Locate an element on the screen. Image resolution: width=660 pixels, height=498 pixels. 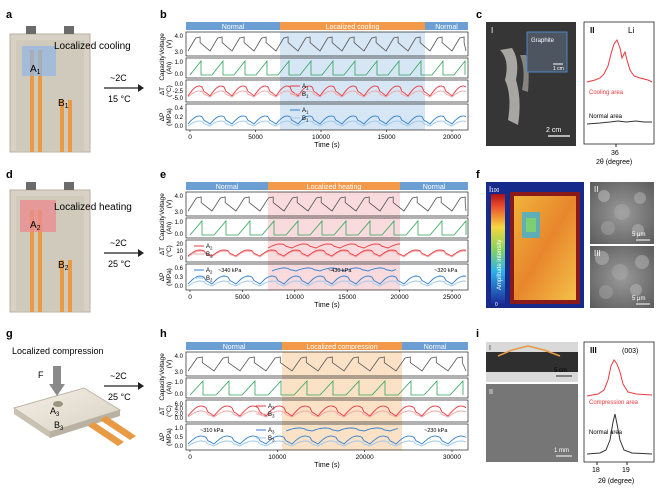
photo-scale-i2: 1 mm is located at coordinates (561, 451).